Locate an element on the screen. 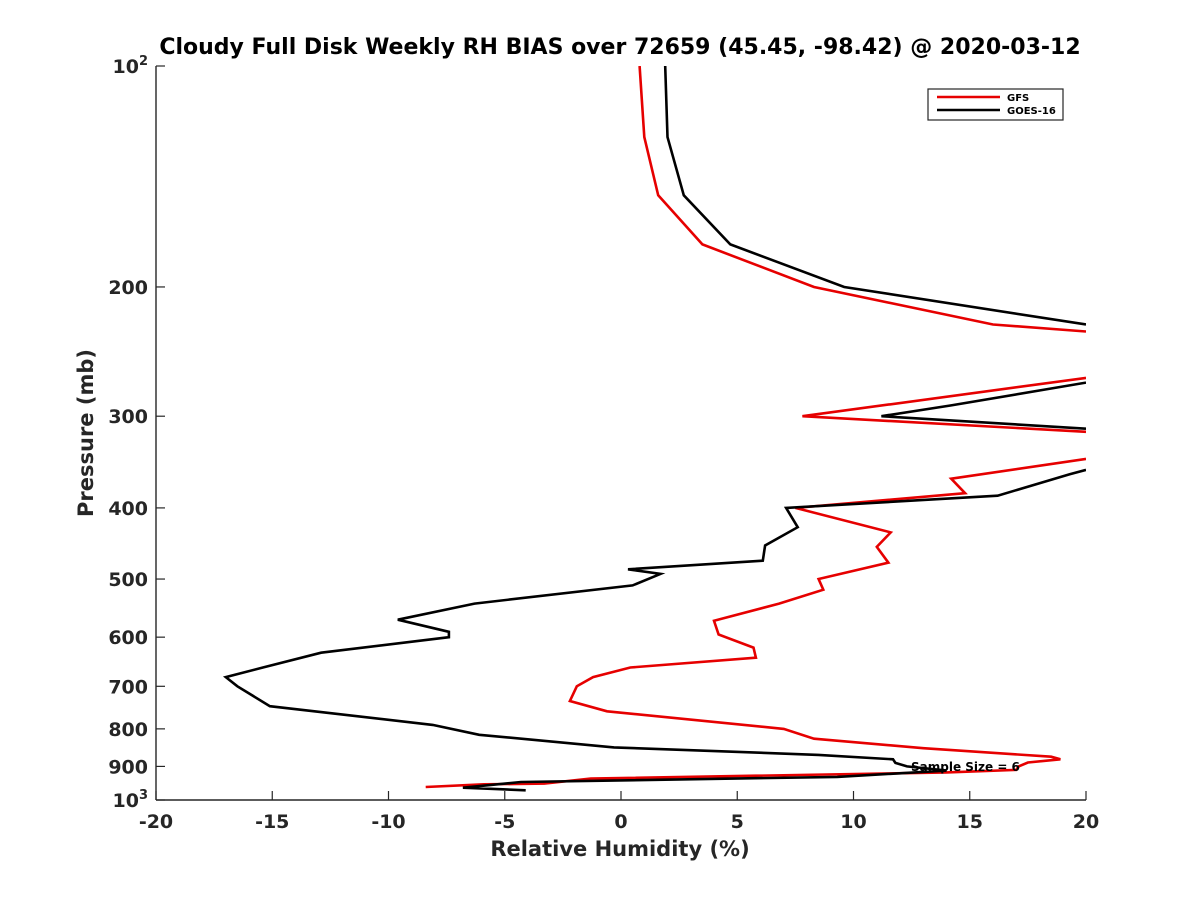 Image resolution: width=1200 pixels, height=900 pixels. x-tick-label: -15 is located at coordinates (272, 822).